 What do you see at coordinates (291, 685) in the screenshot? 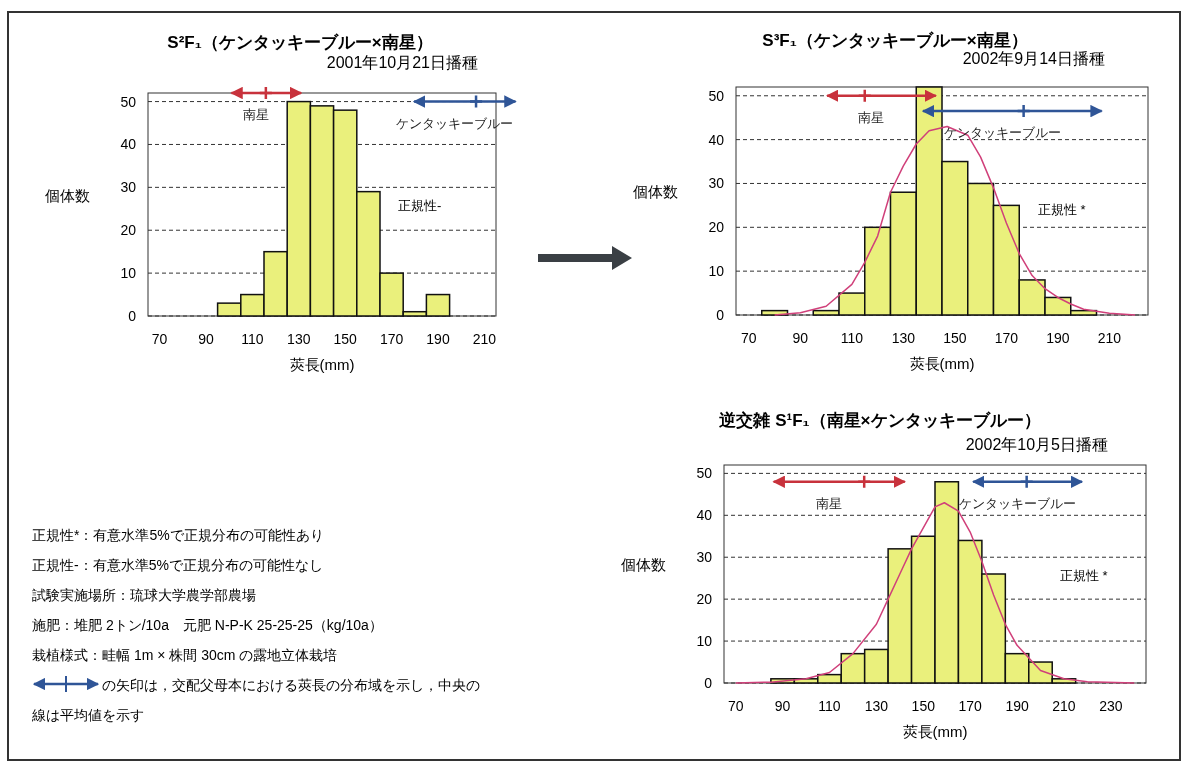
I see `text: の矢印は，交配父母本における莢長の分布域を示し，中央の` at bounding box center [291, 685].